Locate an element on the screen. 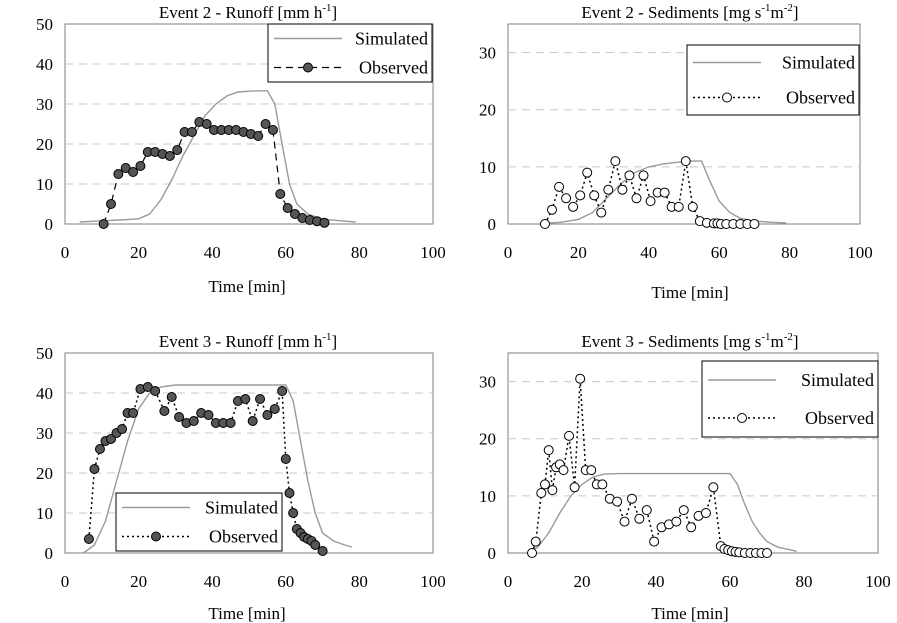 The image size is (897, 623). legend: Simulated Observed is located at coordinates (199, 522).